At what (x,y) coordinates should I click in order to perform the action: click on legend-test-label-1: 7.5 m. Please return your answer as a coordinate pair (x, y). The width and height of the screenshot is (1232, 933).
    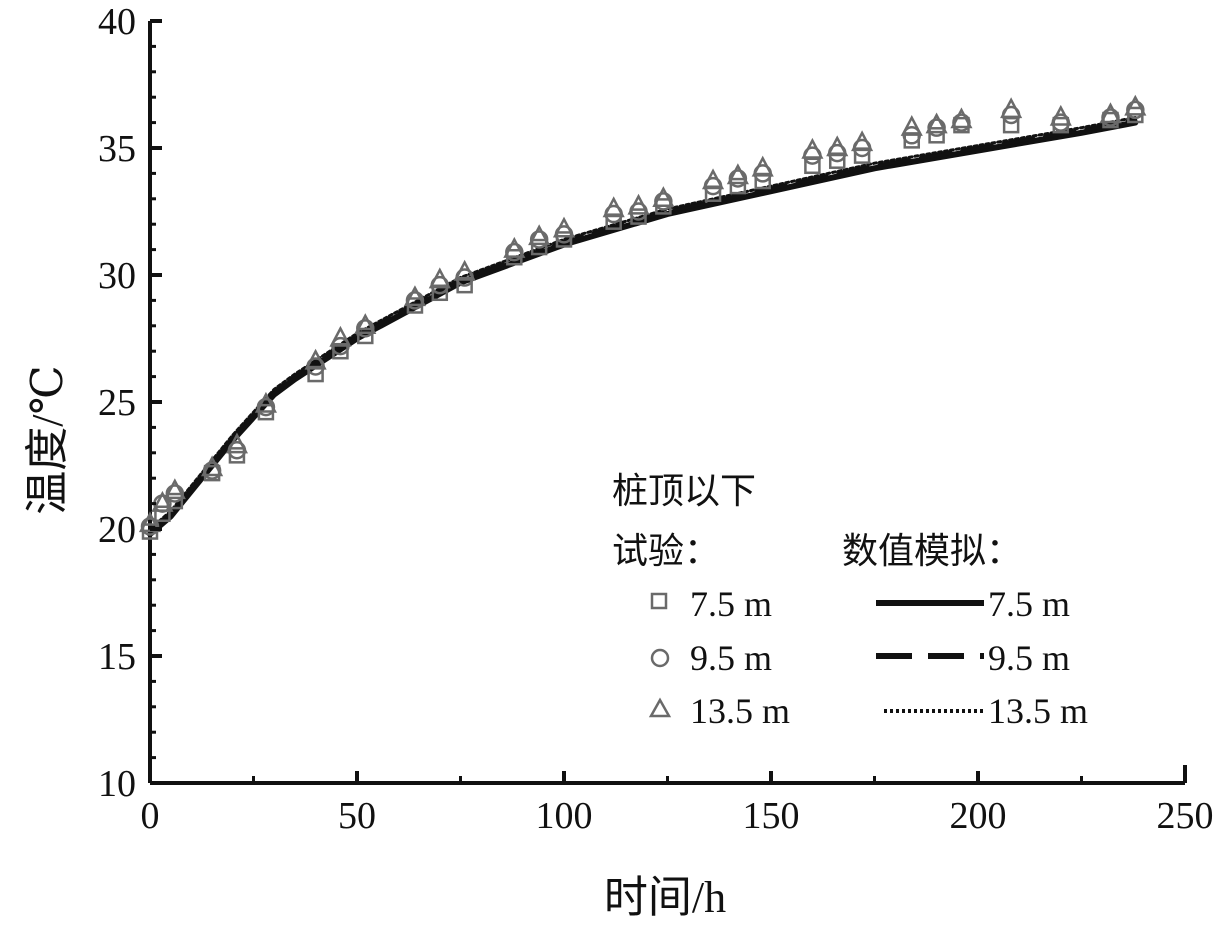
    Looking at the image, I should click on (731, 604).